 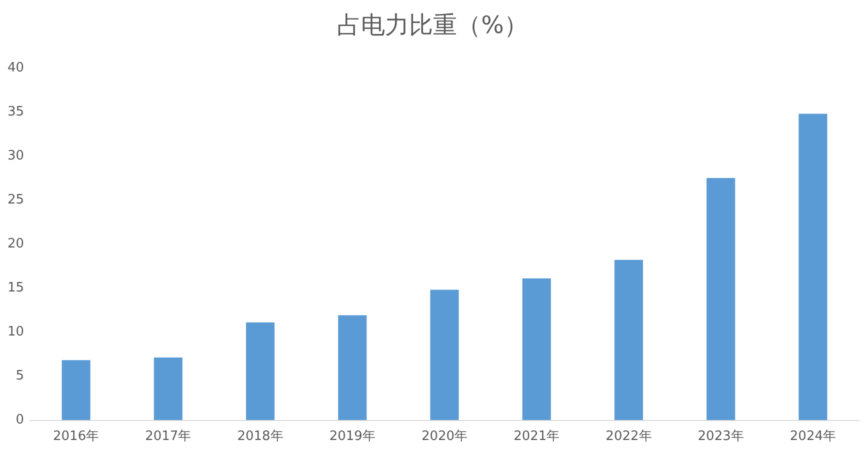 I want to click on y-tick-label: 30, so click(x=15, y=156).